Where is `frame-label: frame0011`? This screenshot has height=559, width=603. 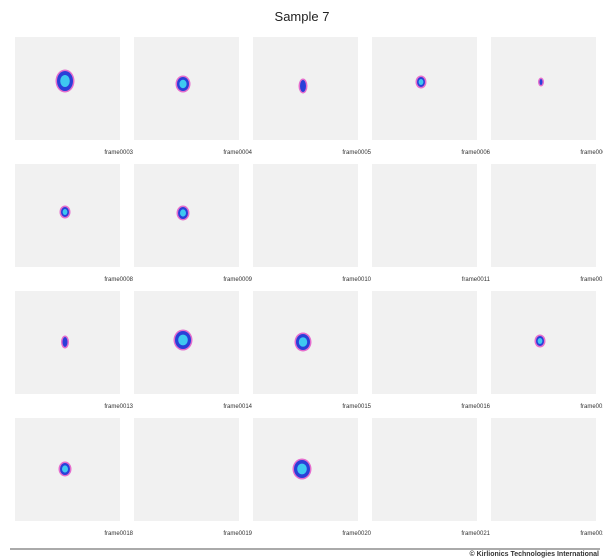 frame-label: frame0011 is located at coordinates (476, 280).